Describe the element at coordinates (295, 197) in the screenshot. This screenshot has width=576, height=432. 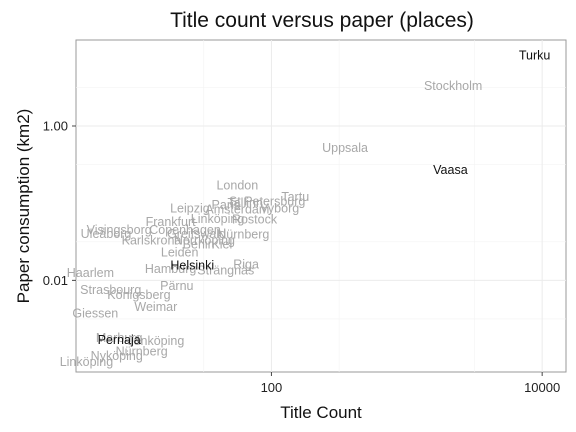
I see `point-label: Tartu` at that location.